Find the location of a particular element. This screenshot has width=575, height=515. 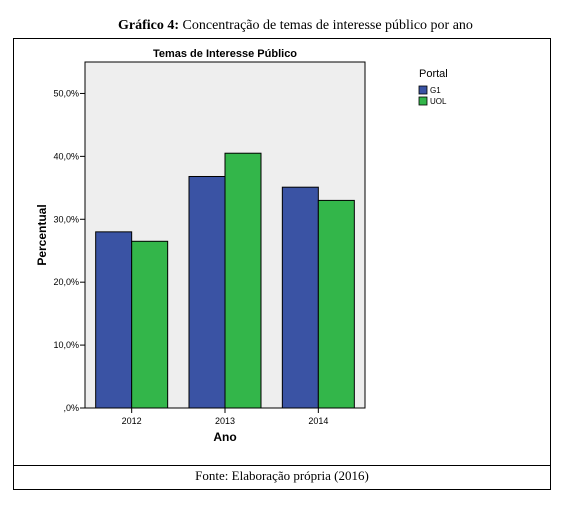

y-tick-label: 30,0% is located at coordinates (66, 219).